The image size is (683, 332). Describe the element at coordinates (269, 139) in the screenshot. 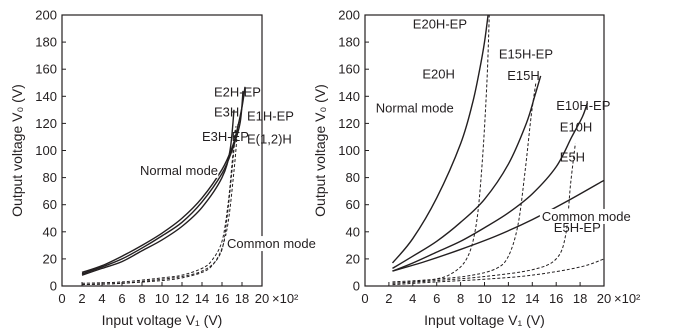

I see `curve-label-e-1-2-h: E(1,2)H` at that location.